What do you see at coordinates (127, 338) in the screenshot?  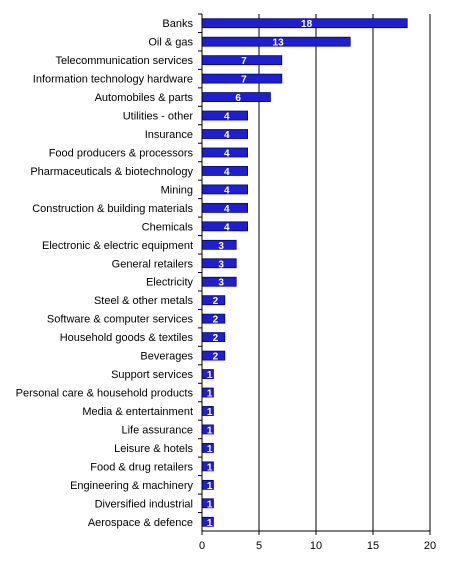 I see `category-label: Household goods & textiles` at bounding box center [127, 338].